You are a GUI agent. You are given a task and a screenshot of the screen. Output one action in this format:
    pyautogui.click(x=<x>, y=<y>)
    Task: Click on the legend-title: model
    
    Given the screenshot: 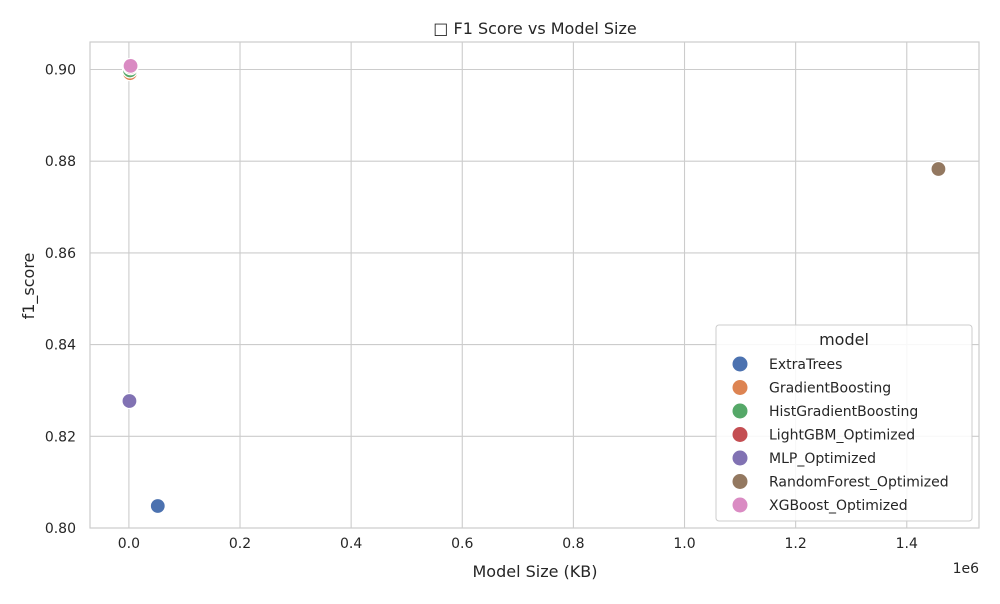 What is the action you would take?
    pyautogui.click(x=844, y=339)
    